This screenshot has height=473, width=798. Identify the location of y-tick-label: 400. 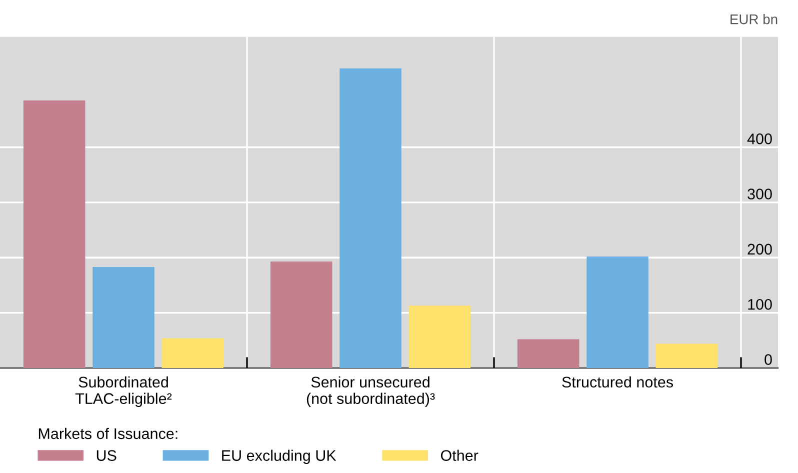
(759, 138).